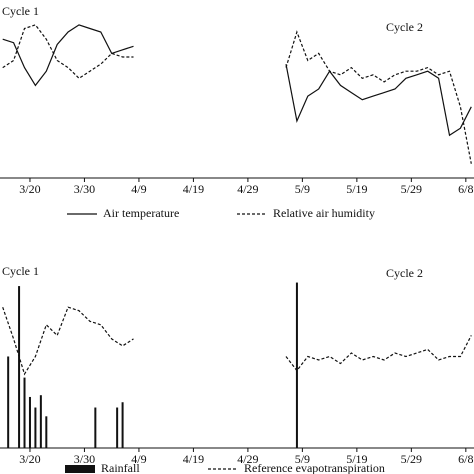 Image resolution: width=474 pixels, height=474 pixels. I want to click on legend-label: Air temperature, so click(141, 213).